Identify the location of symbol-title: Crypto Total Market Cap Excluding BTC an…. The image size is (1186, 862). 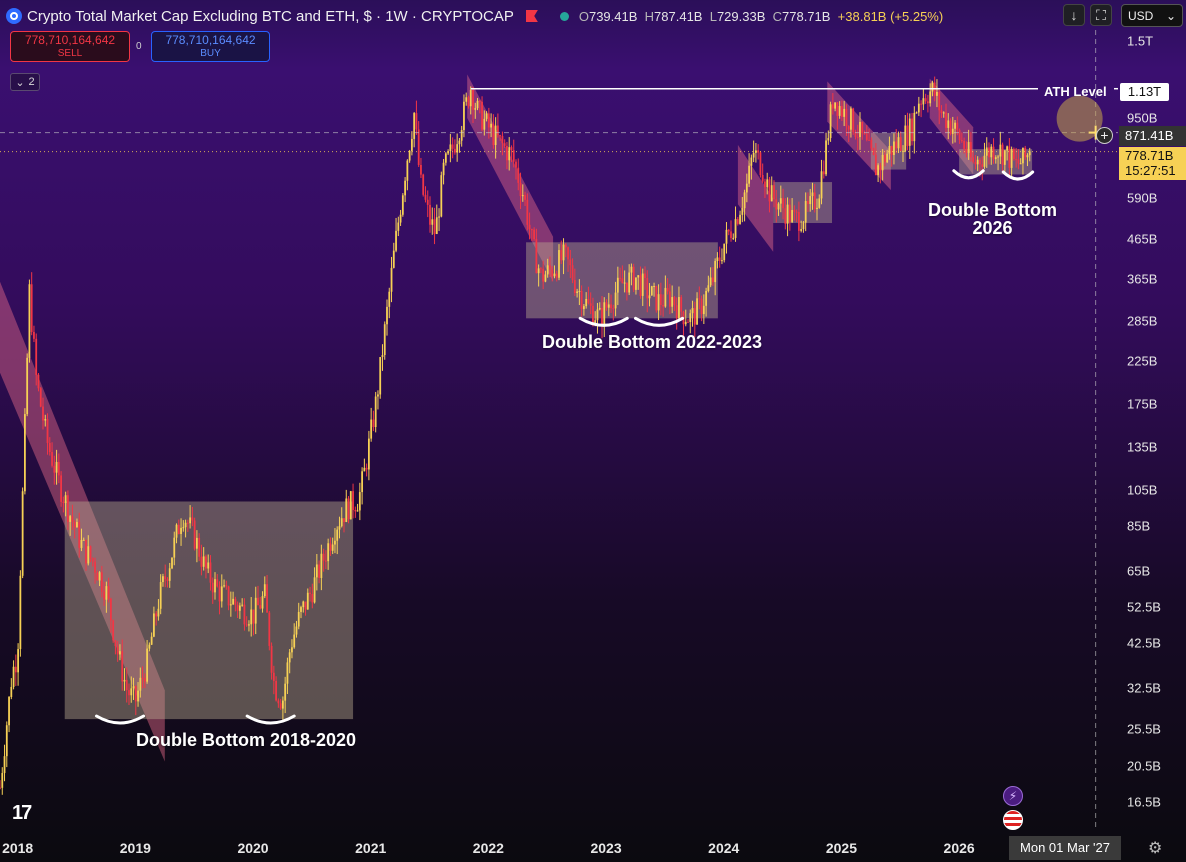
(270, 16).